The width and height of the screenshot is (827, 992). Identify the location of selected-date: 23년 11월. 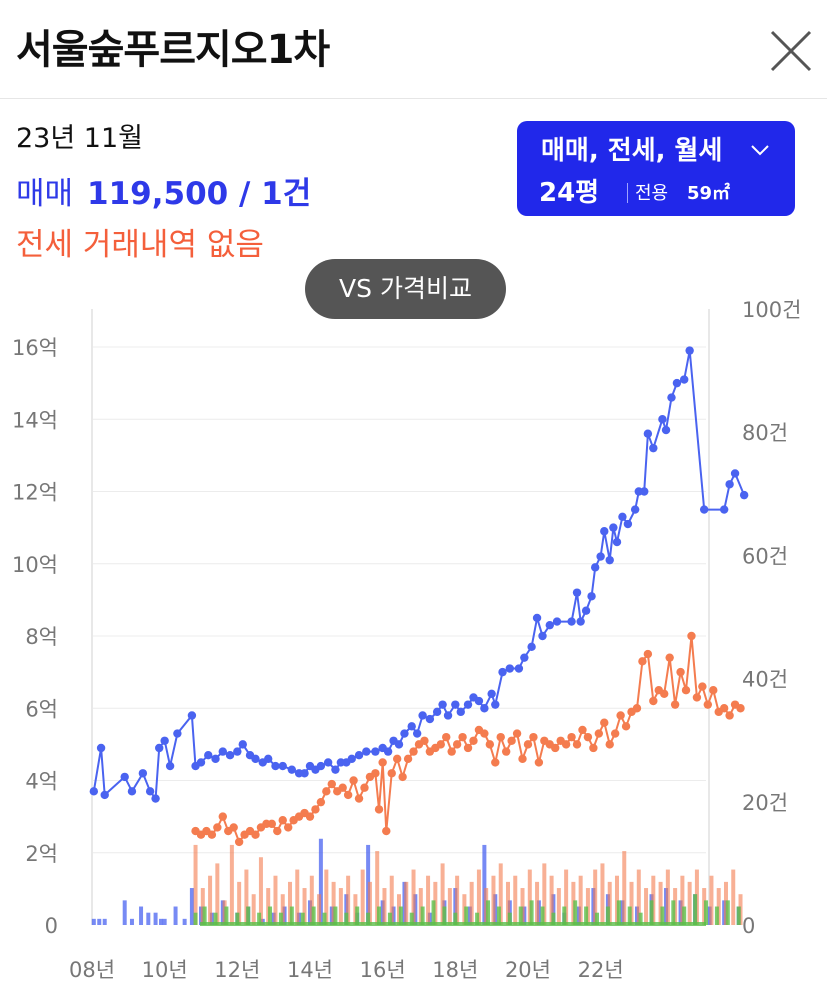
(79, 138).